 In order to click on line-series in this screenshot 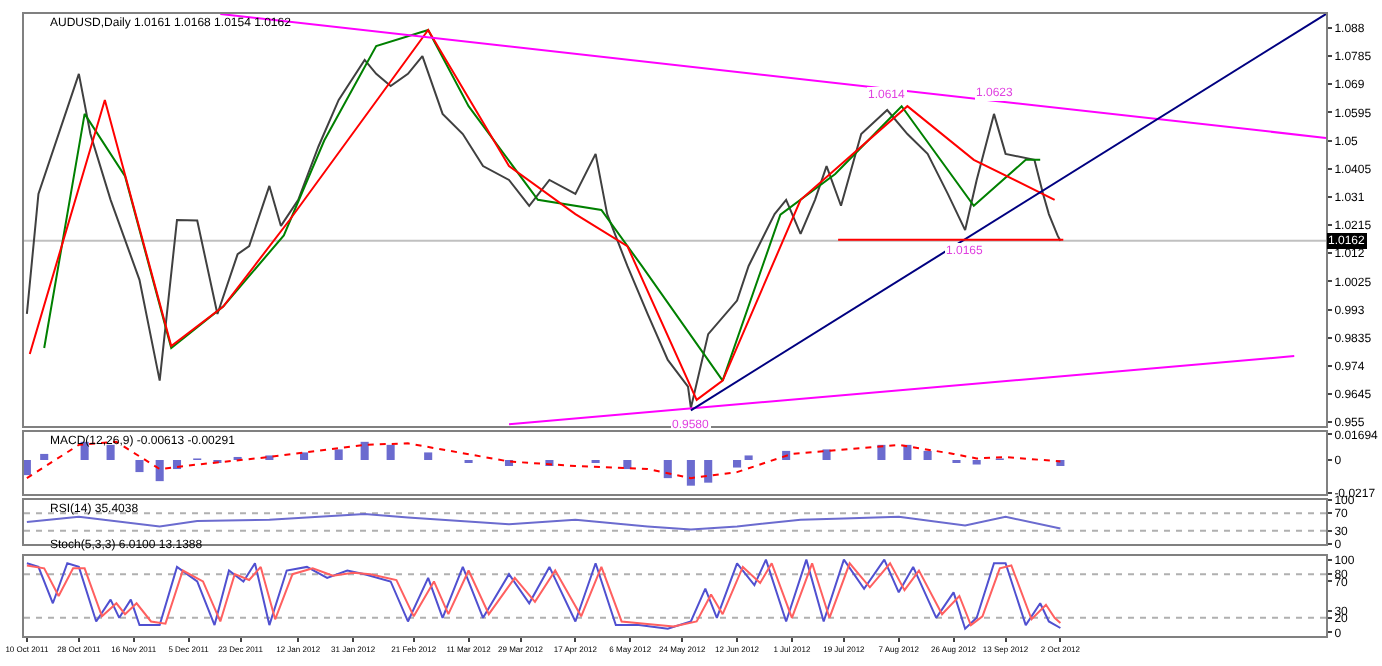, I will do `click(543, 522)`.